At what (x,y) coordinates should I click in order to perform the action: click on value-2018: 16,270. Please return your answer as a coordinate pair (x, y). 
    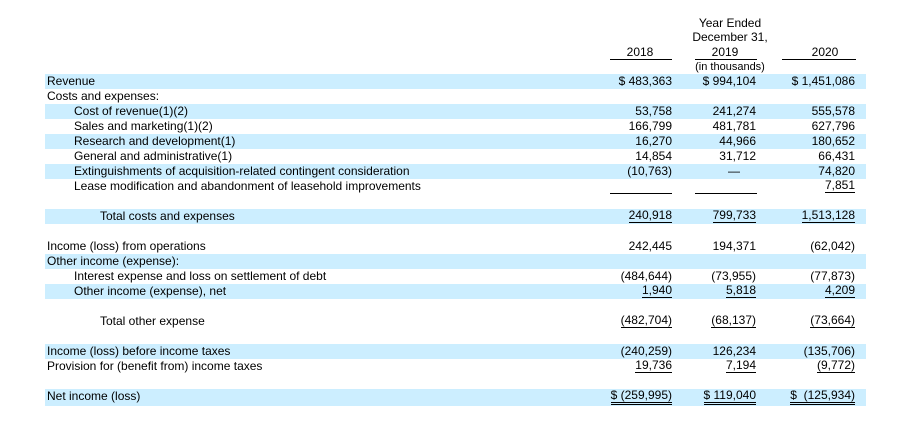
    Looking at the image, I should click on (653, 141).